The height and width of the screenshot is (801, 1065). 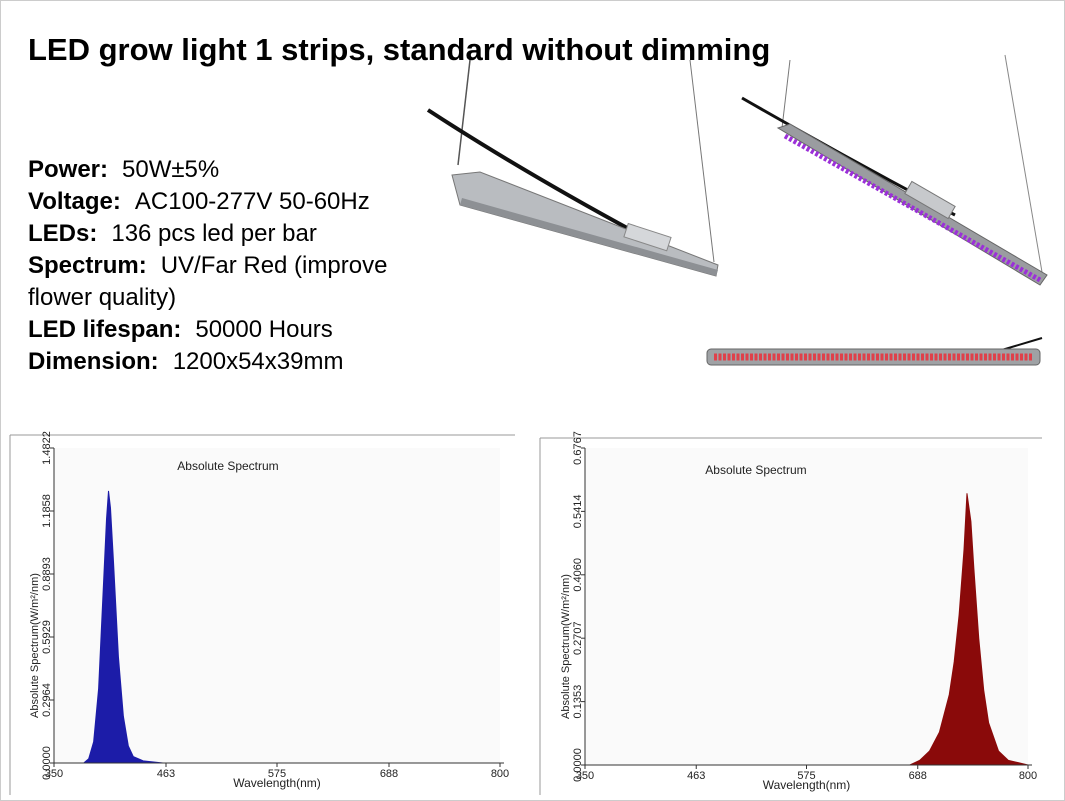 I want to click on y-tick-label: 0.6767, so click(x=578, y=448).